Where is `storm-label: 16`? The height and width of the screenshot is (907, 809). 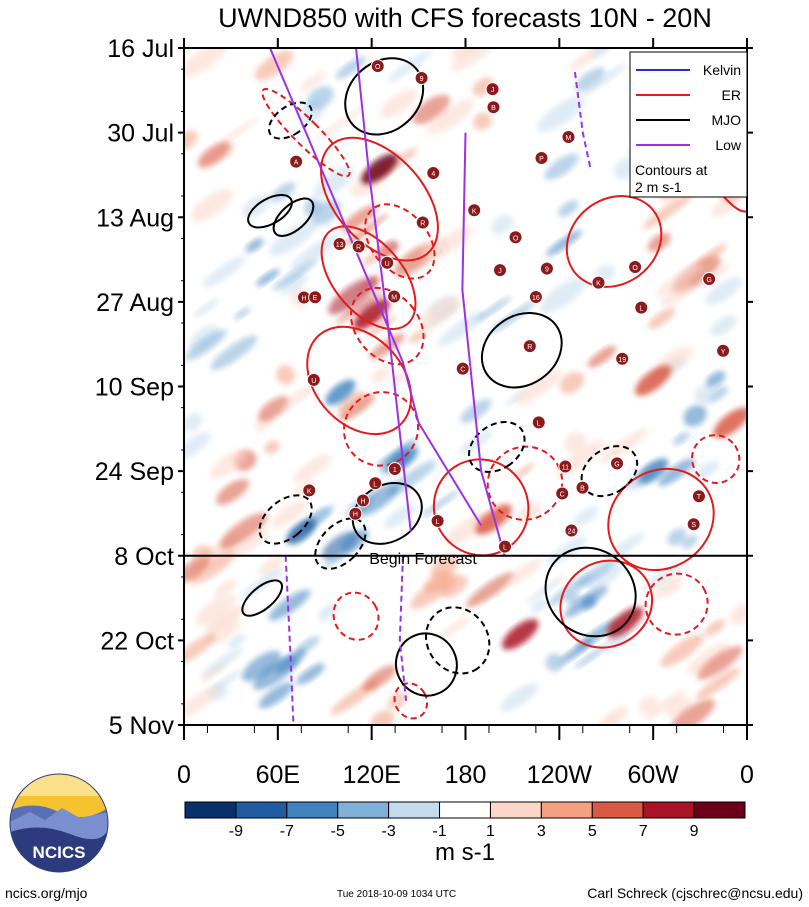 storm-label: 16 is located at coordinates (536, 298).